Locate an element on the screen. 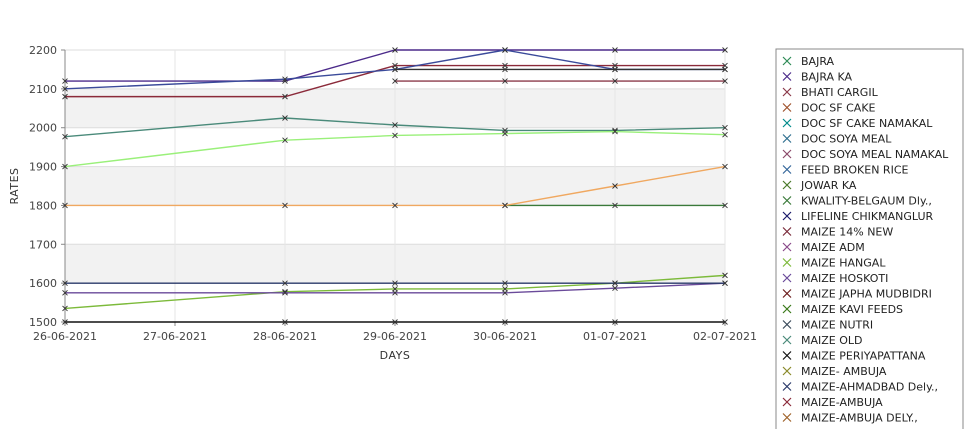 The height and width of the screenshot is (429, 975). legend-label: MAIZE OLD is located at coordinates (832, 340).